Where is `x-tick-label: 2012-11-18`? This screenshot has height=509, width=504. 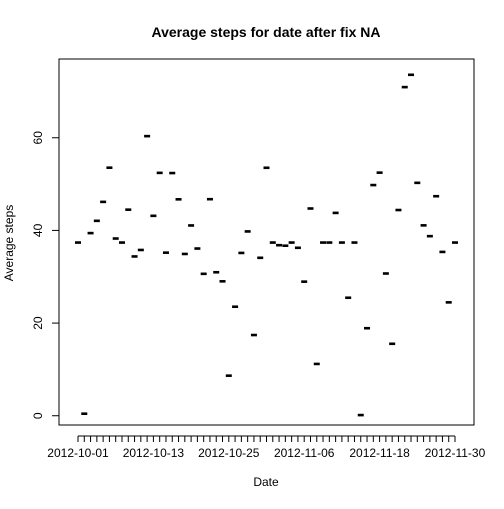 x-tick-label: 2012-11-18 is located at coordinates (379, 453).